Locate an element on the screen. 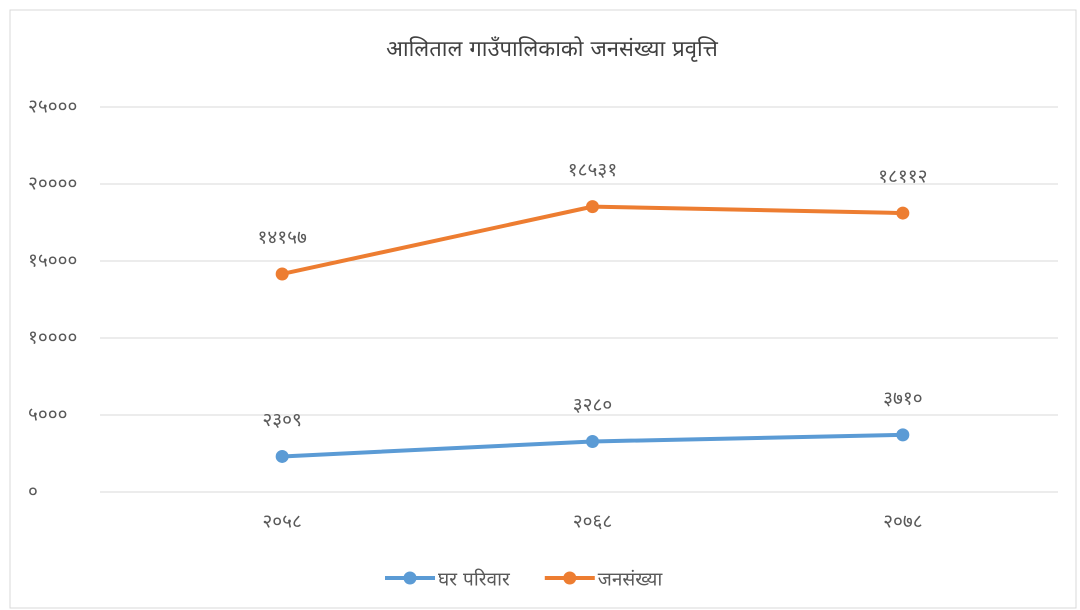 The image size is (1080, 610). y-tick-label: १५००० is located at coordinates (52, 261).